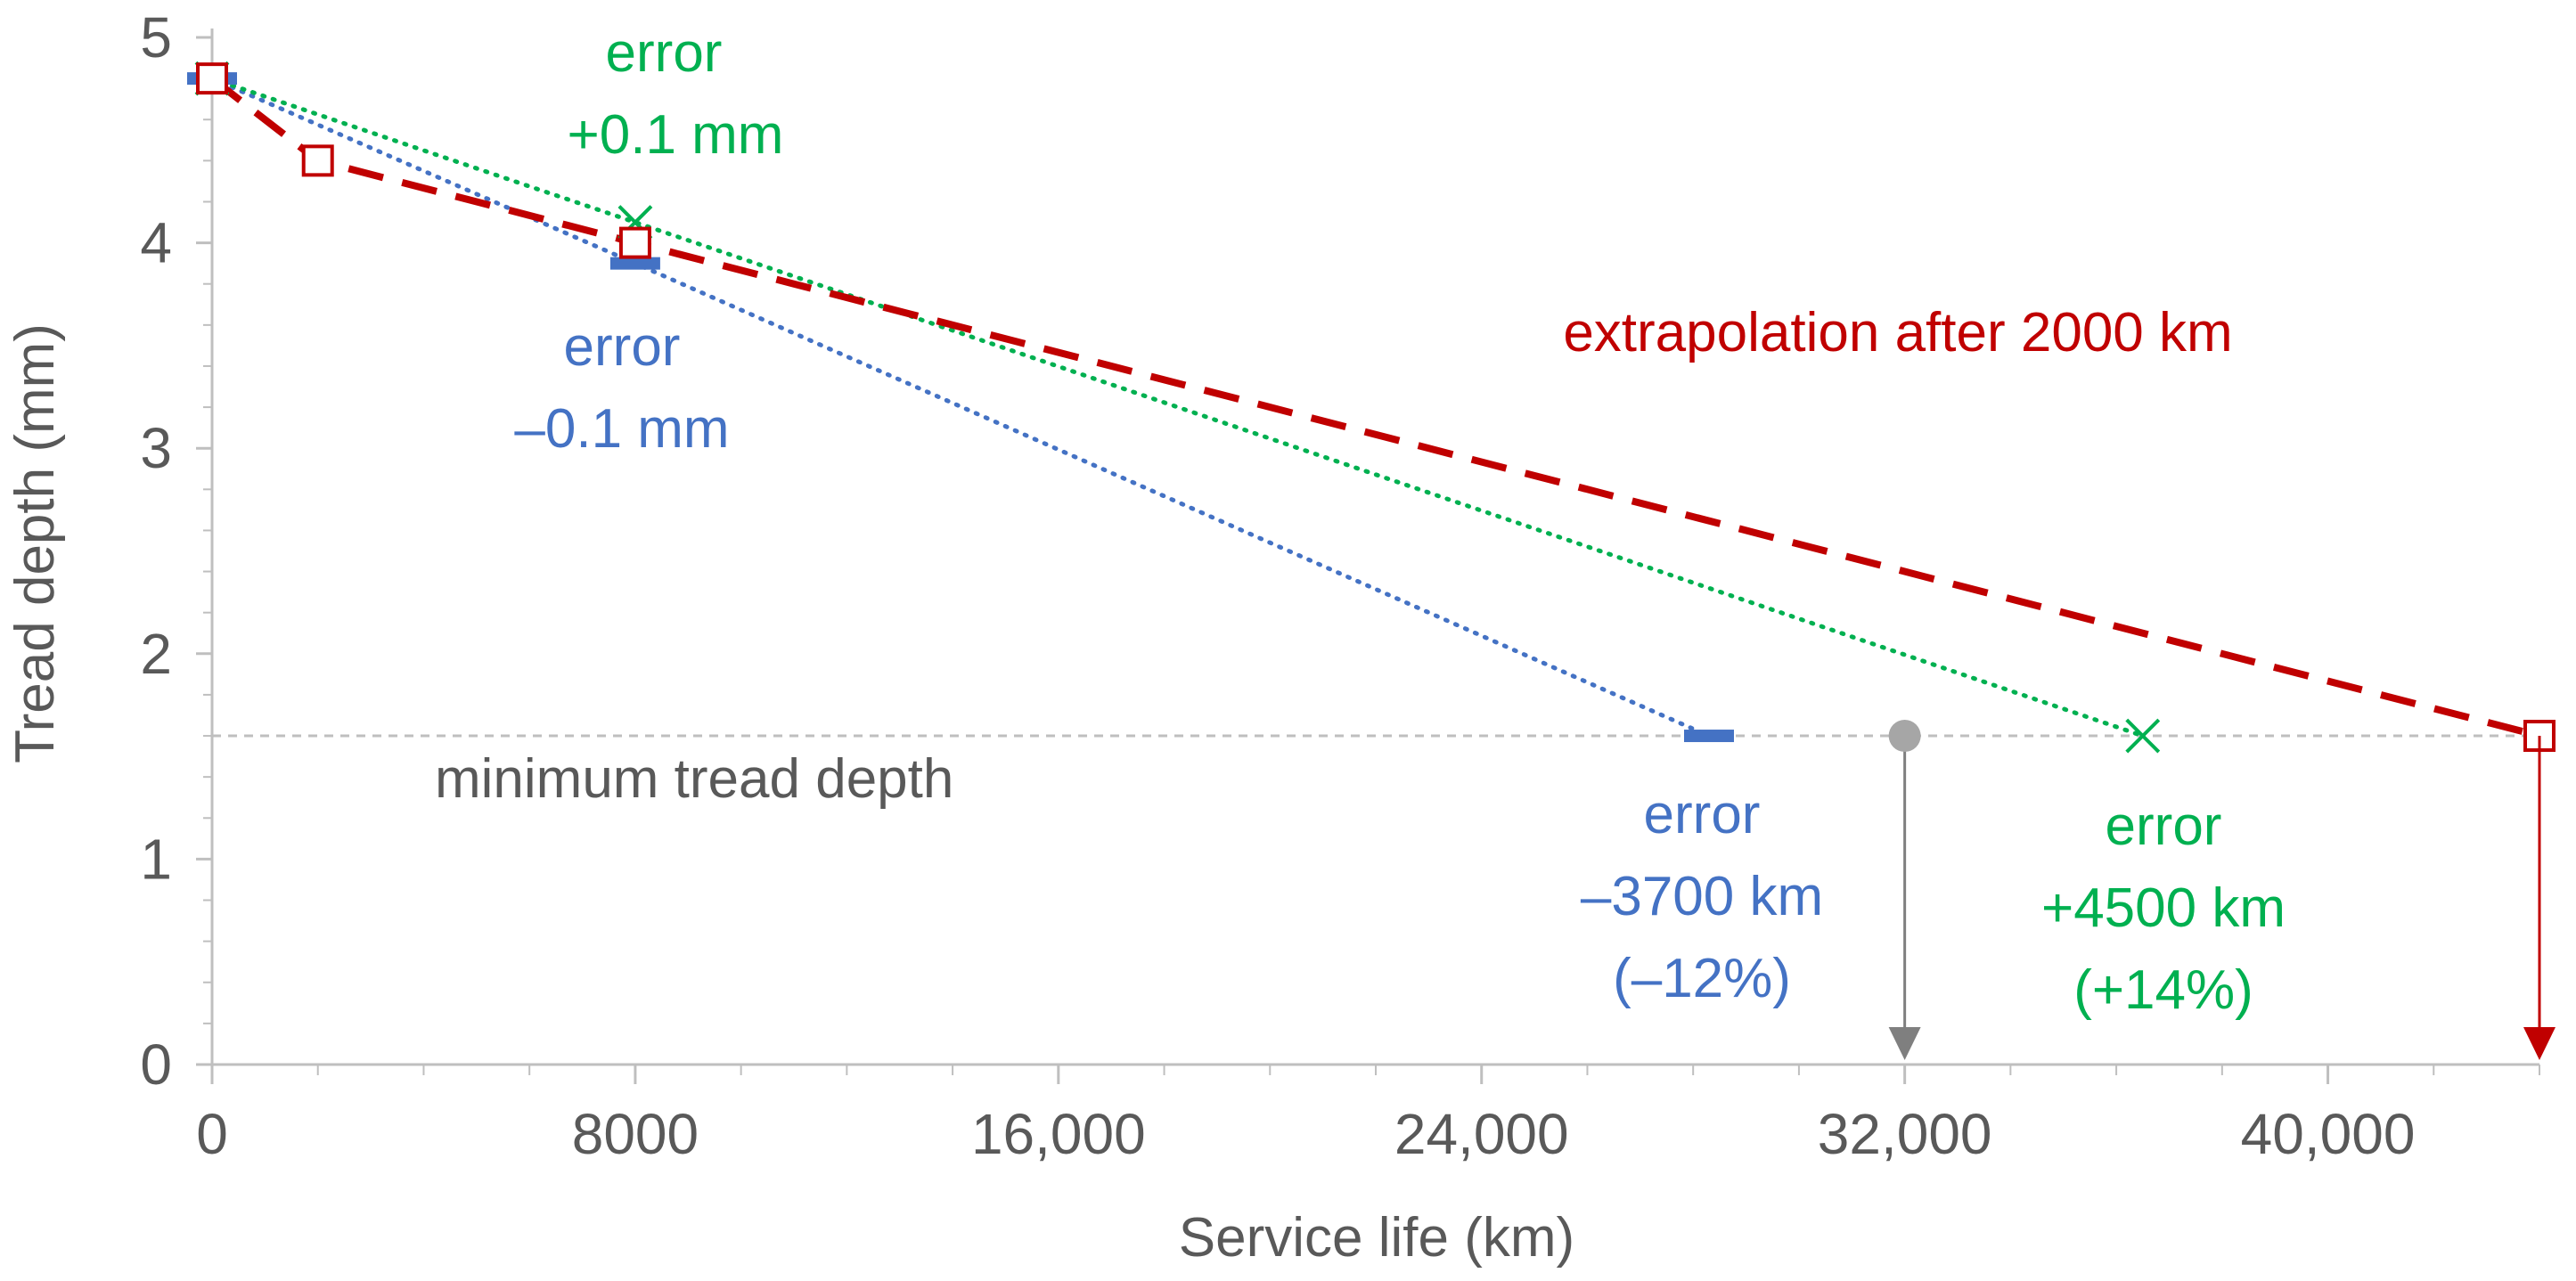 The height and width of the screenshot is (1281, 2576). Describe the element at coordinates (156, 448) in the screenshot. I see `y-tick-label: 3` at that location.